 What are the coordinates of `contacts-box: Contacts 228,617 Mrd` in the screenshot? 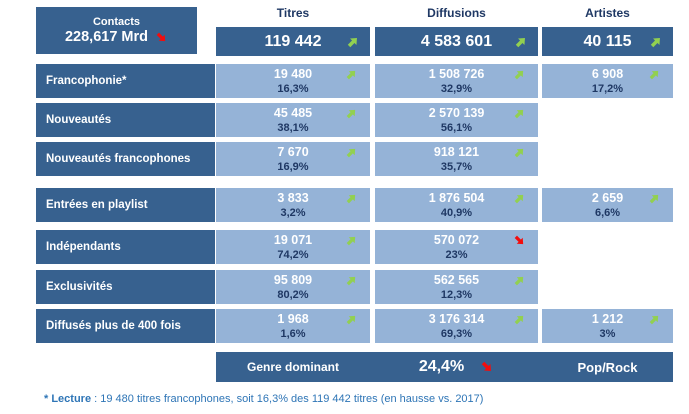 It's located at (116, 30).